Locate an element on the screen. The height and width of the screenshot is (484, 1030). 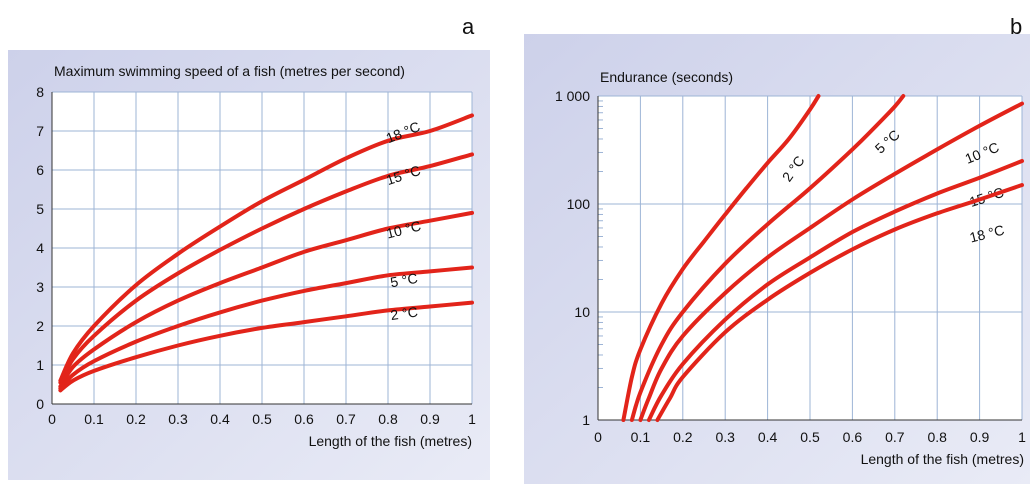
y-axis-label: Endurance (seconds) is located at coordinates (666, 77).